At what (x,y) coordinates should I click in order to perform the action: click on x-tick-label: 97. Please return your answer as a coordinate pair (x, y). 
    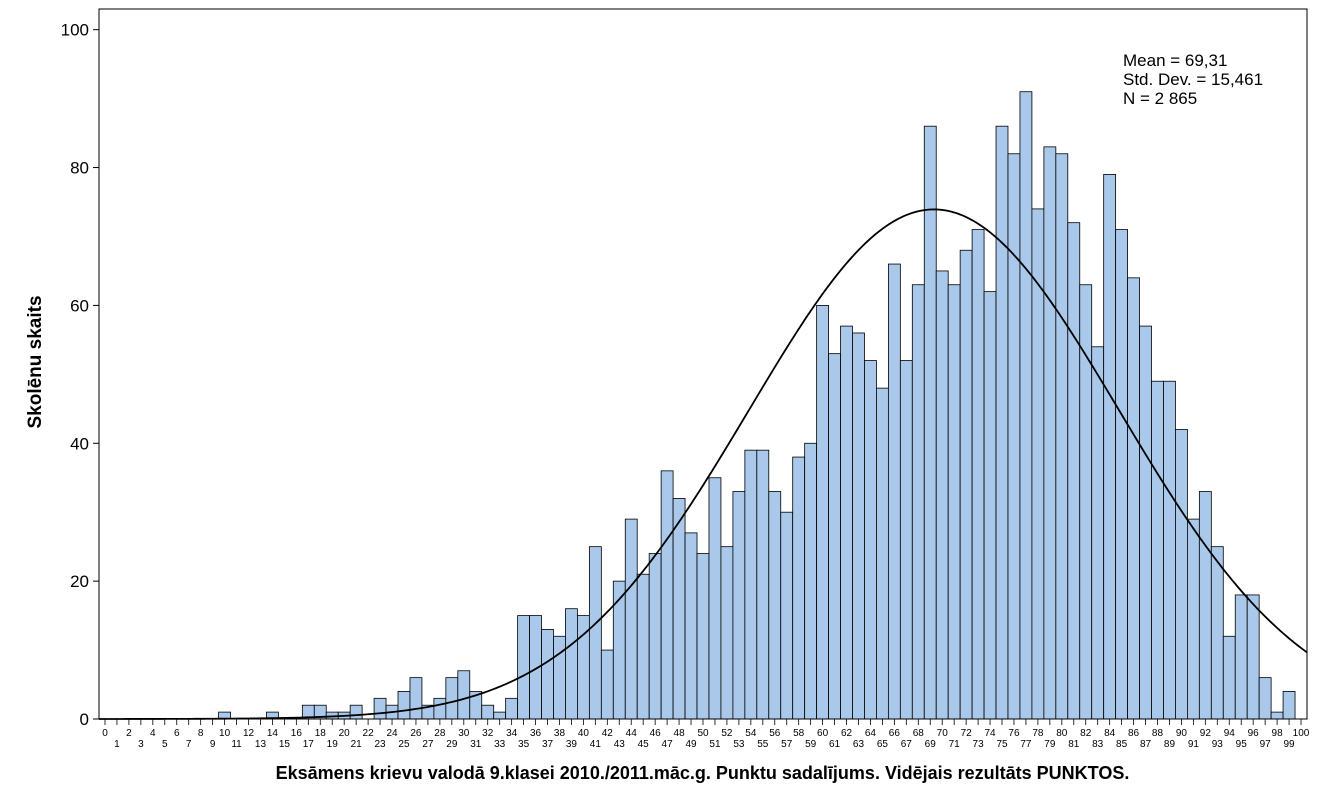
    Looking at the image, I should click on (1266, 744).